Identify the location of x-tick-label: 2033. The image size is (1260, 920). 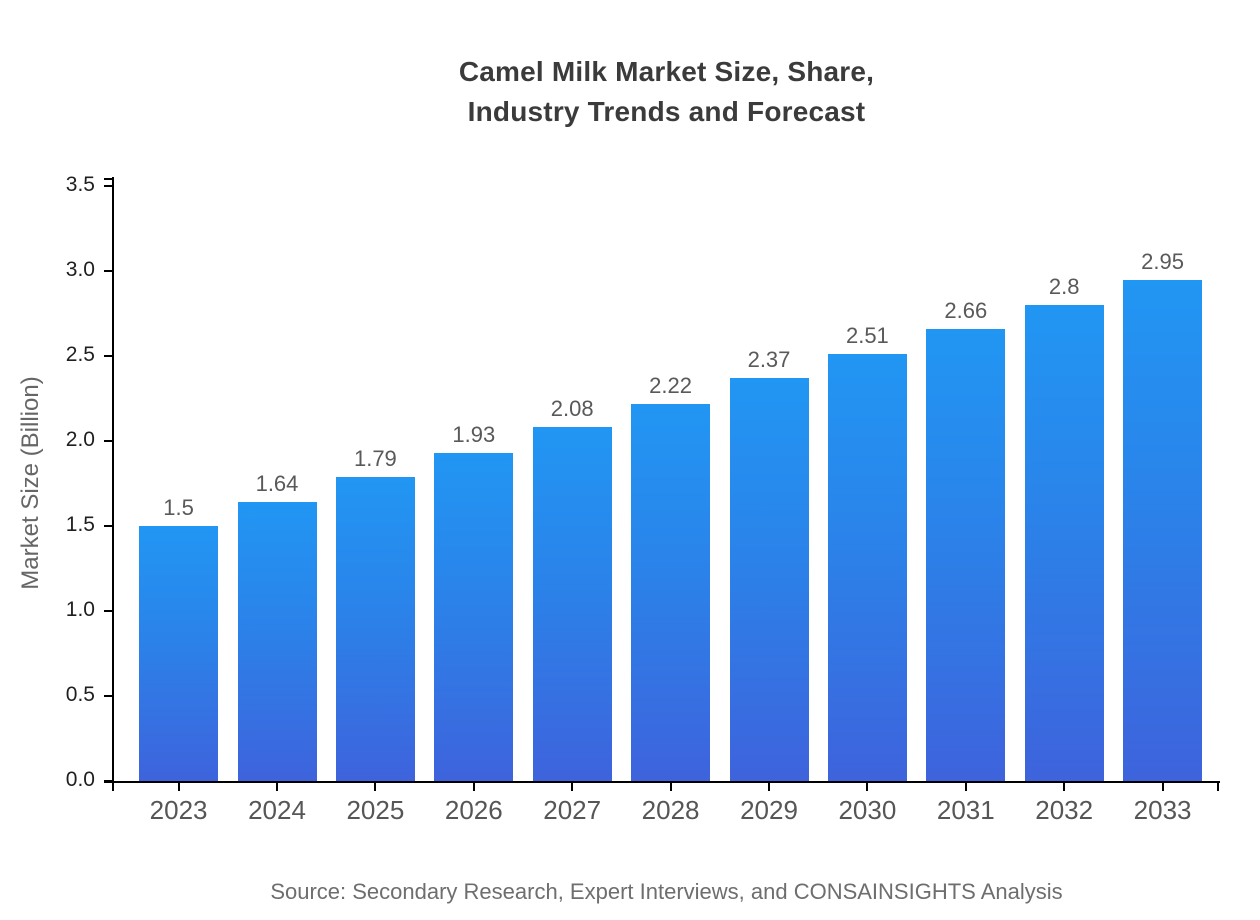
(1162, 810).